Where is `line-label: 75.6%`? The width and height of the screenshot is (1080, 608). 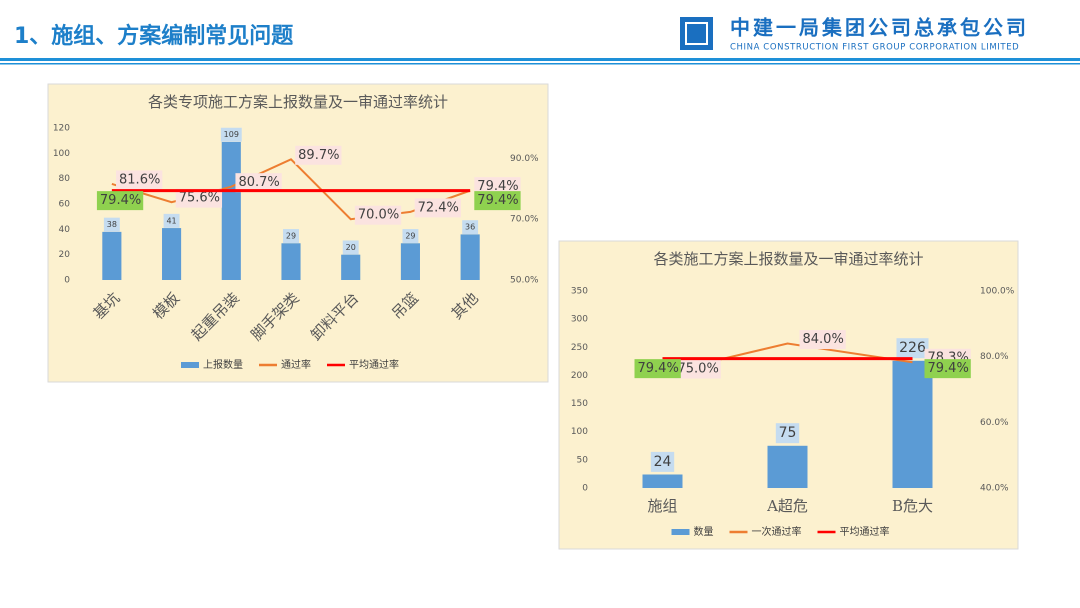
line-label: 75.6% is located at coordinates (199, 198).